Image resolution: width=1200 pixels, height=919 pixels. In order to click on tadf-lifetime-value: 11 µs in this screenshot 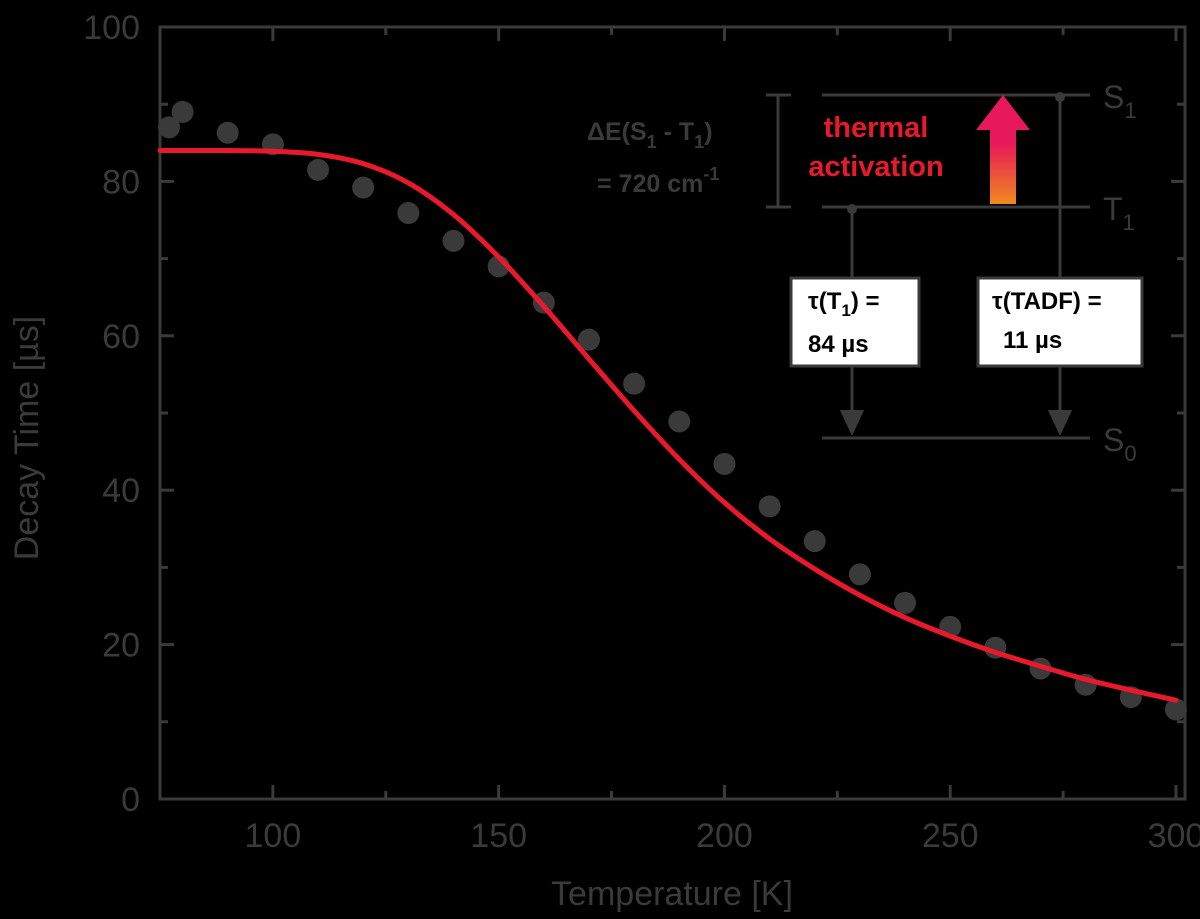, I will do `click(1032, 340)`.